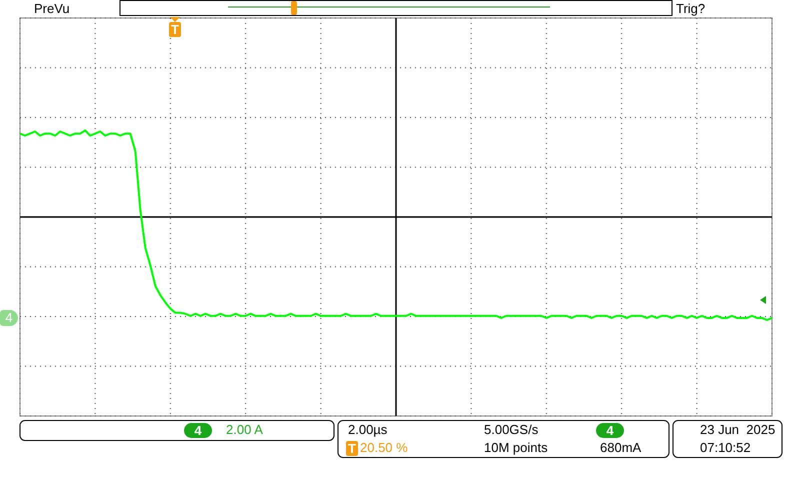 The height and width of the screenshot is (480, 800). What do you see at coordinates (738, 430) in the screenshot?
I see `text: 23 Jun 2025` at bounding box center [738, 430].